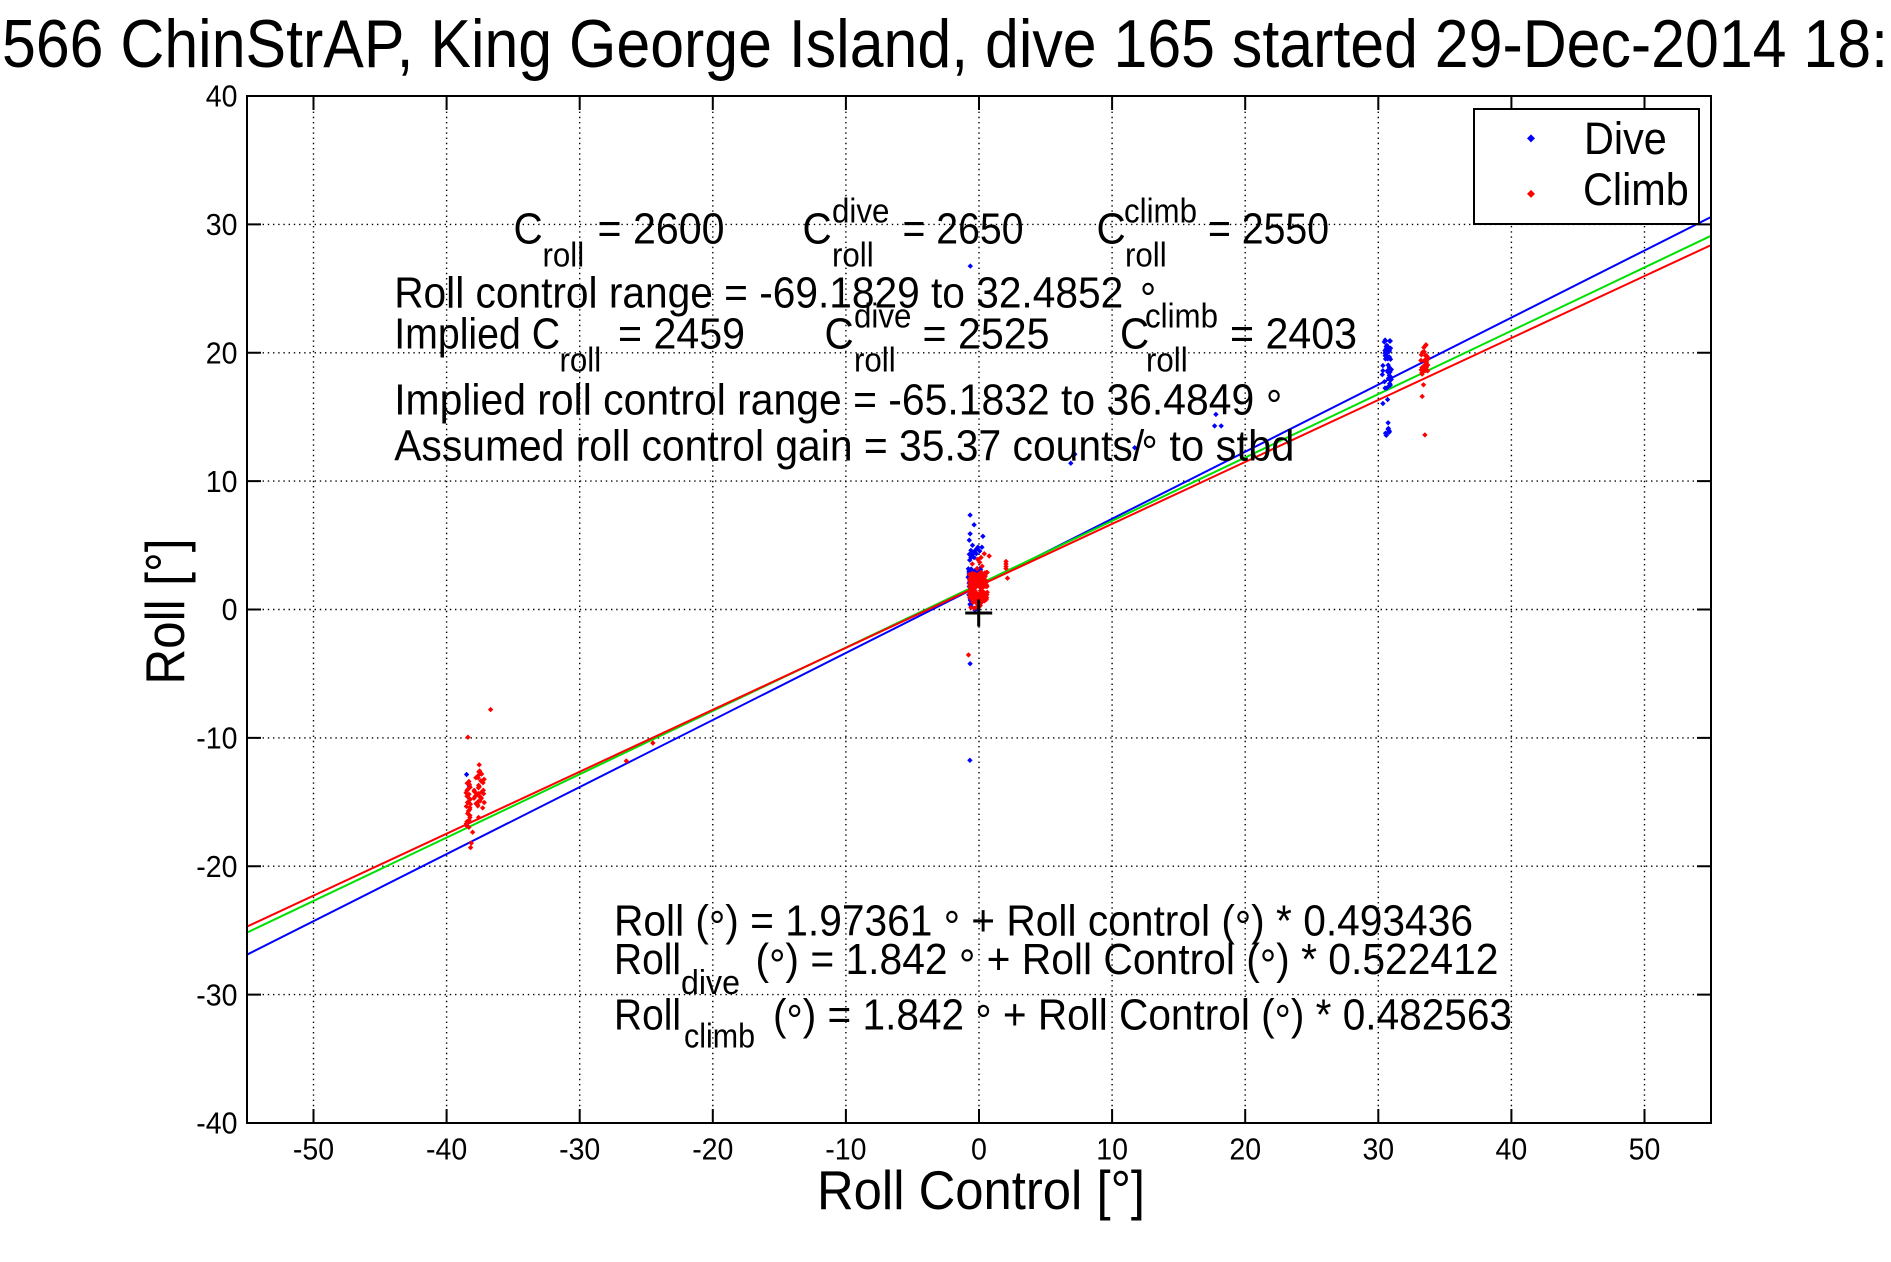  What do you see at coordinates (661, 229) in the screenshot?
I see `svg-text: = 2600` at bounding box center [661, 229].